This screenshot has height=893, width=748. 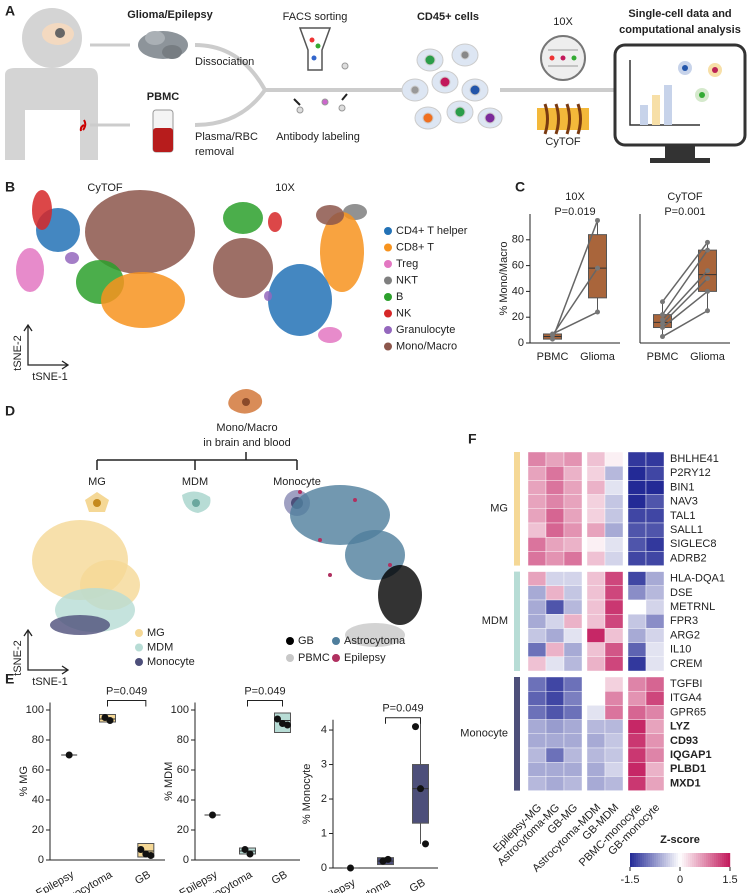 What do you see at coordinates (18, 657) in the screenshot?
I see `axis-title: tSNE-2` at bounding box center [18, 657].